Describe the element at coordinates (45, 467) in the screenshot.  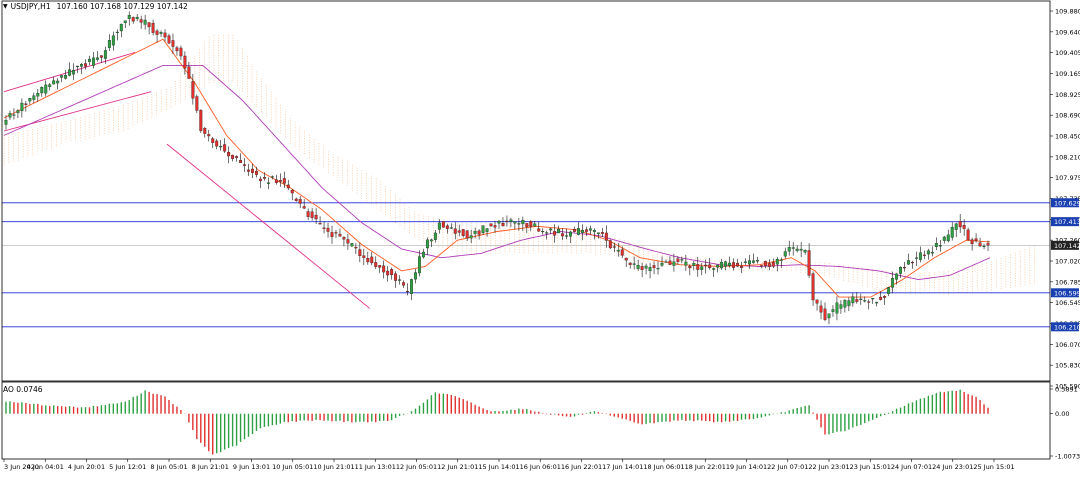
I see `x-tick-label: 4 Jun 04:01` at that location.